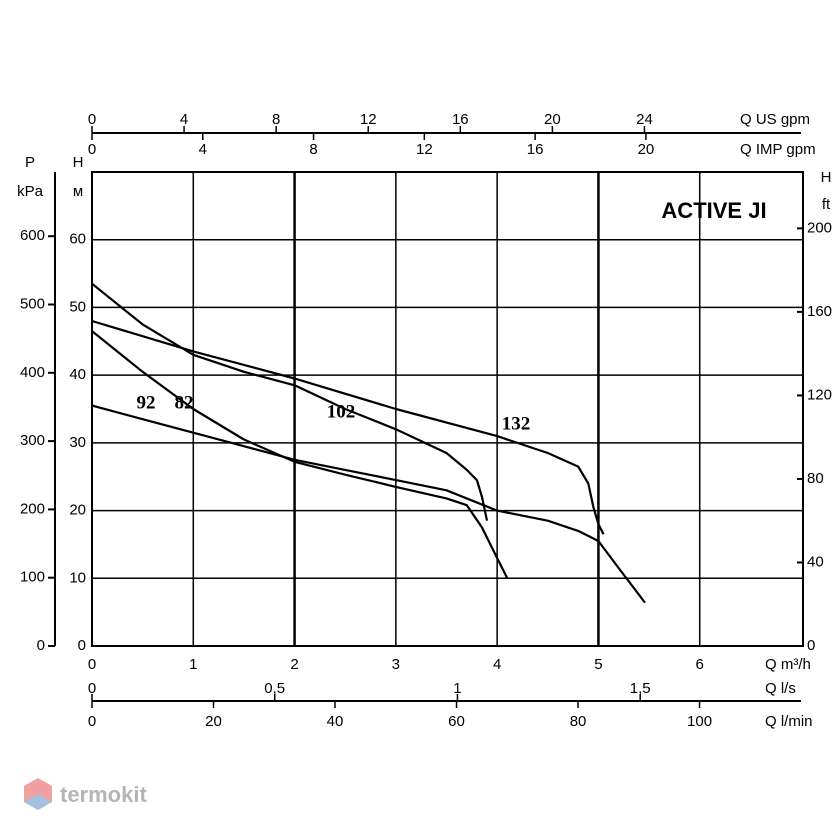  I want to click on watermark: termokit, so click(85, 794).